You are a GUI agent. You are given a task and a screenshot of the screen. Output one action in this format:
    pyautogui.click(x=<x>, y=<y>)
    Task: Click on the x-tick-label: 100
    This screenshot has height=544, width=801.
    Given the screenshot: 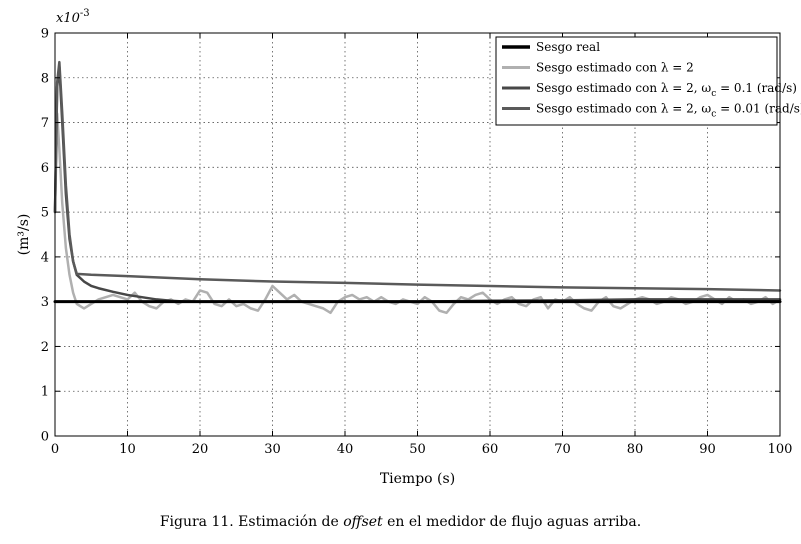 What is the action you would take?
    pyautogui.click(x=780, y=449)
    